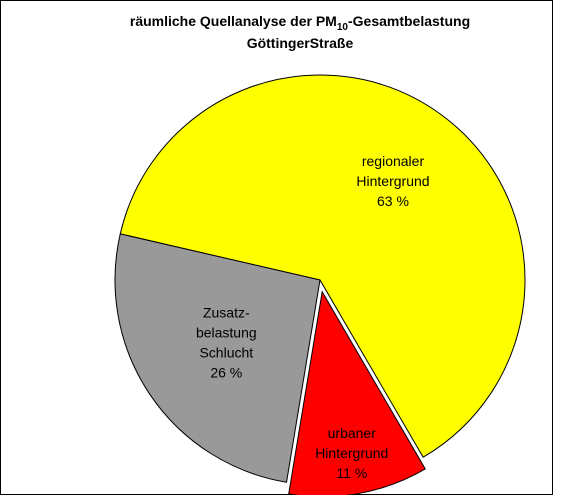  Describe the element at coordinates (393, 201) in the screenshot. I see `slice-value-label: 63 %` at that location.